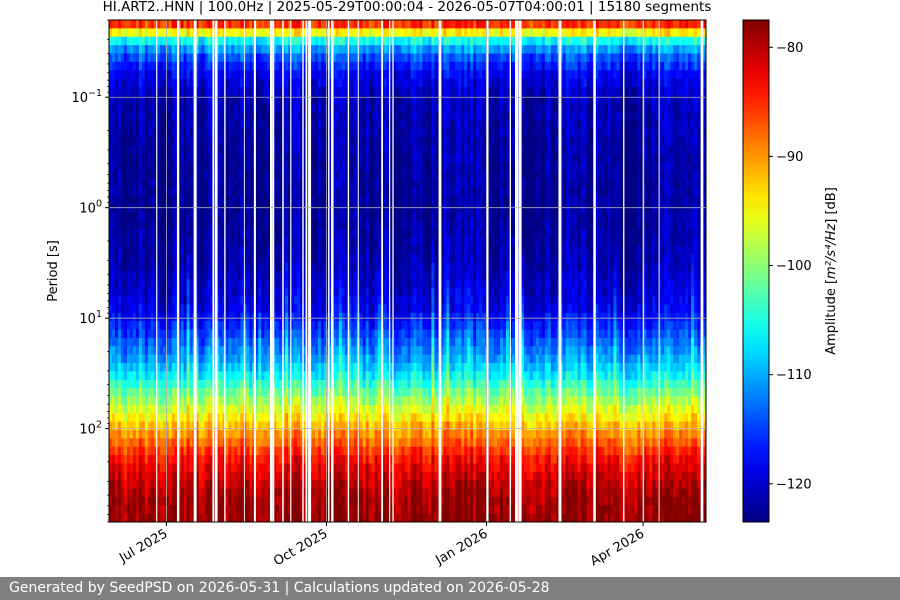 This screenshot has height=600, width=900. I want to click on colorbar-label: Amplitude [m²/s⁴/Hz] [dB], so click(831, 271).